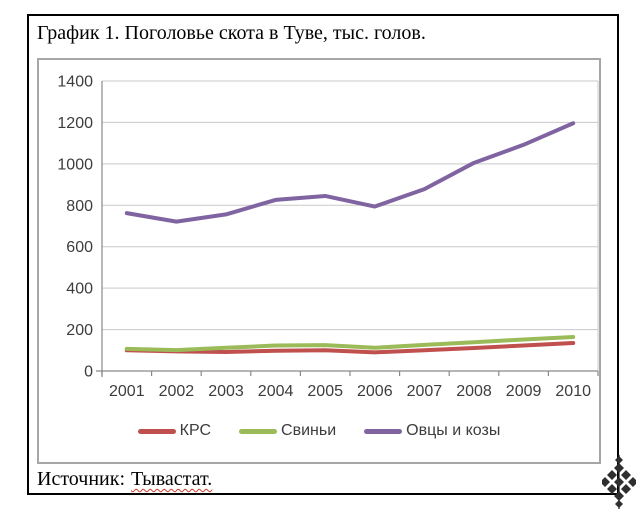 The image size is (642, 510). Describe the element at coordinates (425, 391) in the screenshot. I see `svg-text: 2007` at that location.